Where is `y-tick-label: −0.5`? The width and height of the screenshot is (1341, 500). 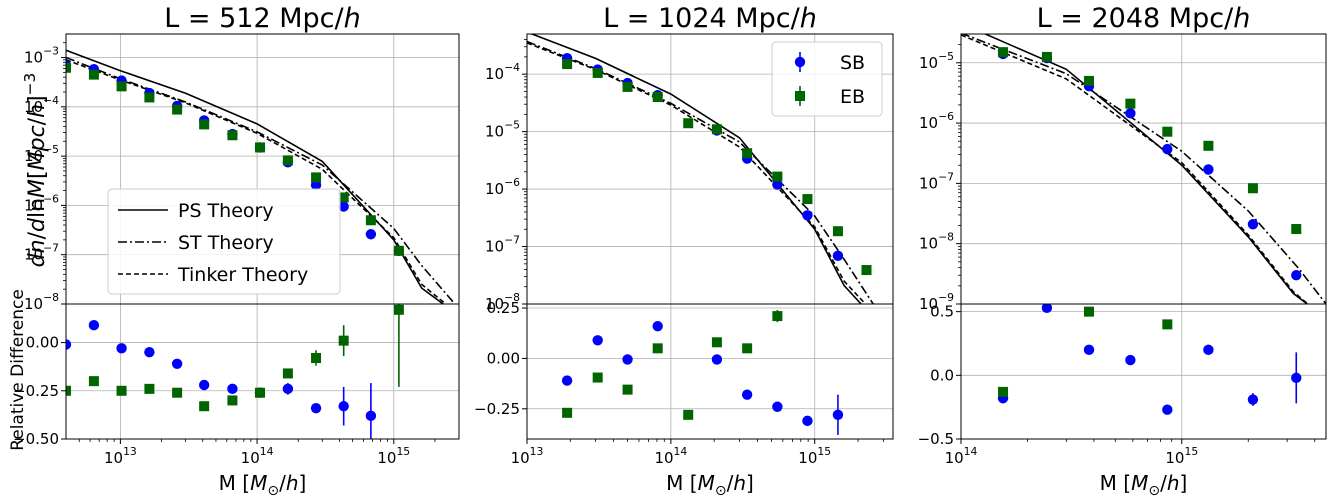 y-tick-label: −0.5 is located at coordinates (936, 439).